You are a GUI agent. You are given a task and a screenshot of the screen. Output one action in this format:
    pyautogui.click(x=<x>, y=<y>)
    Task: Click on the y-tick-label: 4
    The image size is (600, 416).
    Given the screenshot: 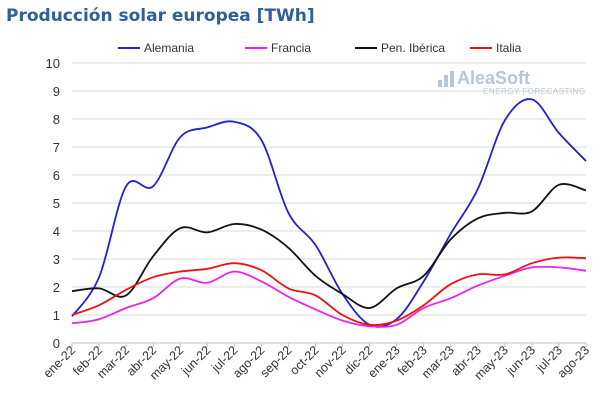 What is the action you would take?
    pyautogui.click(x=56, y=231)
    